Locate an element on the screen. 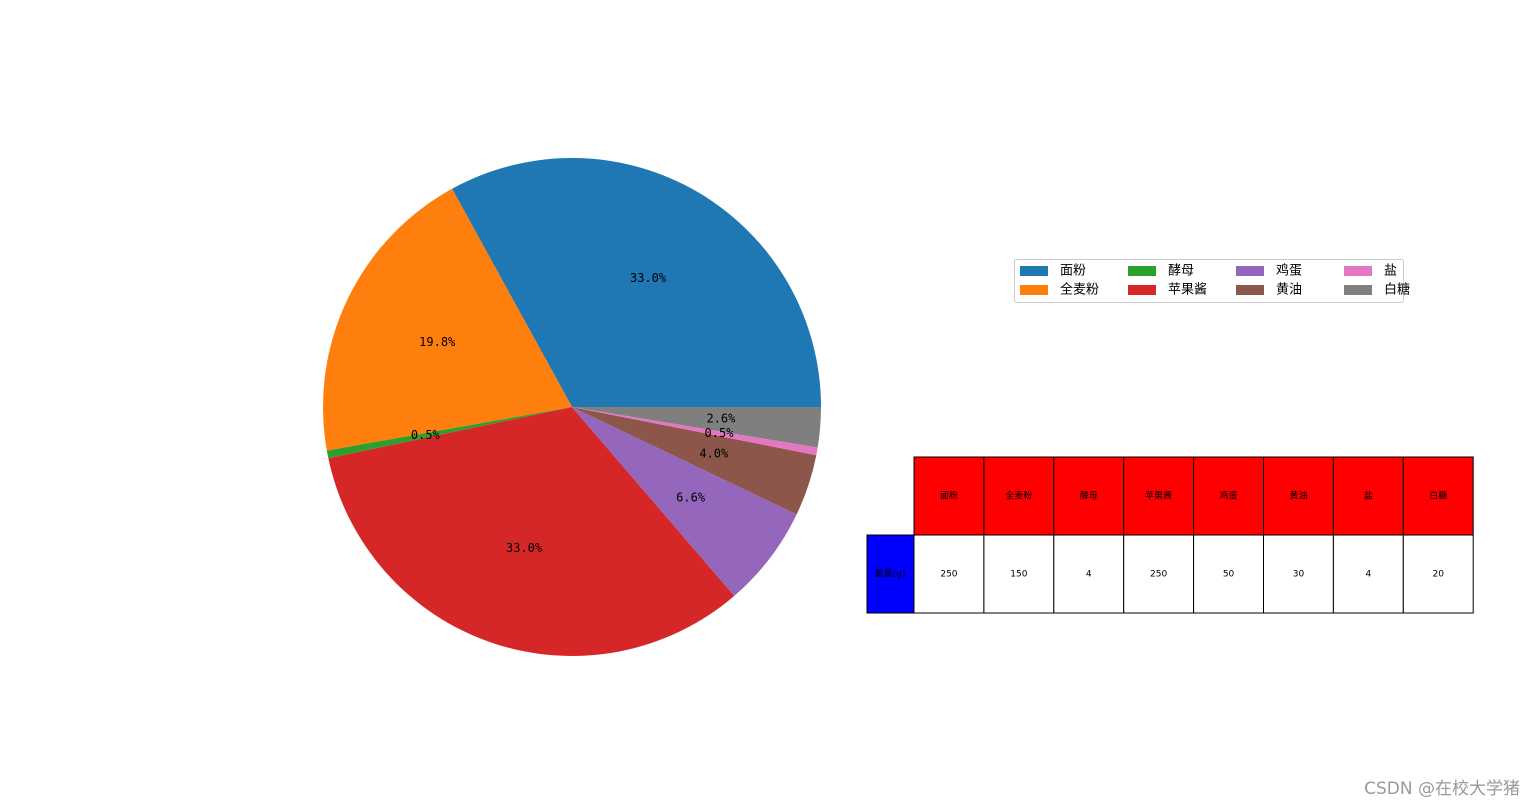  pct-label: 19.8% is located at coordinates (437, 342).